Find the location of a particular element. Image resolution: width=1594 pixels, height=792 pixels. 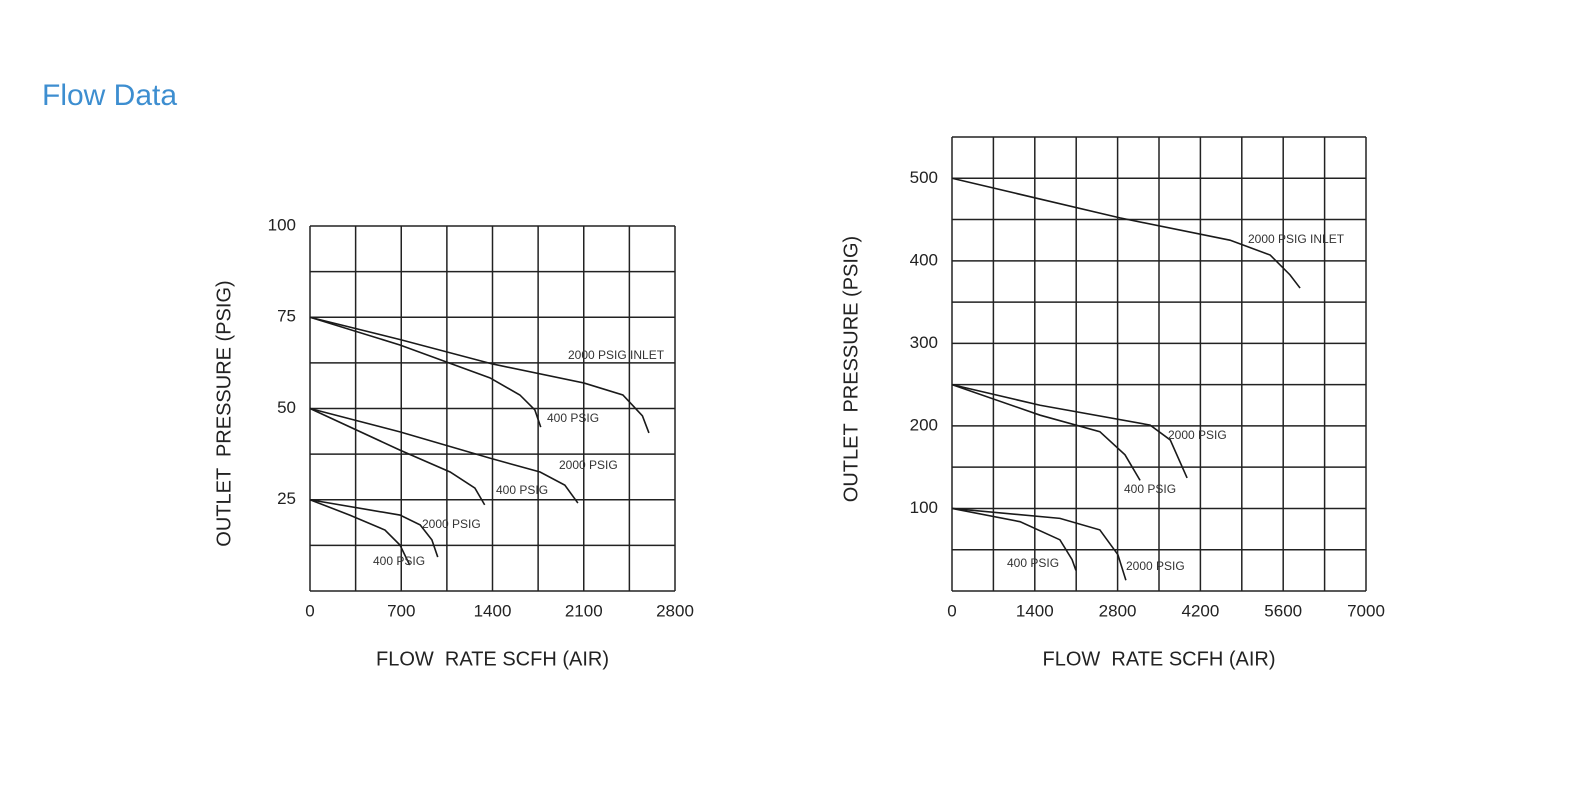

y-tick-label: 25 is located at coordinates (286, 498).